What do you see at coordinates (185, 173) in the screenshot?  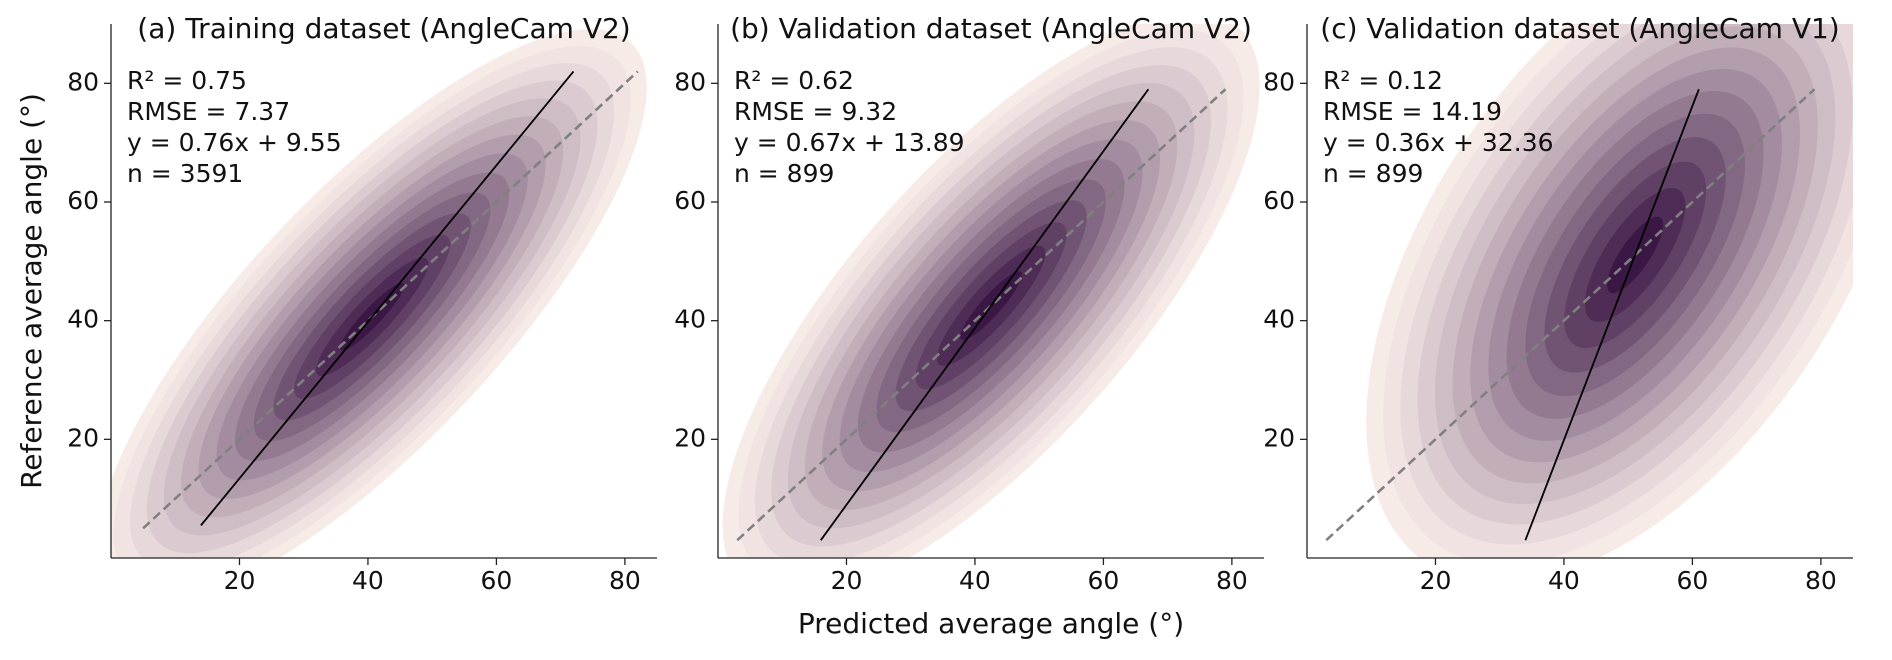 I see `annotation: n = 3591` at bounding box center [185, 173].